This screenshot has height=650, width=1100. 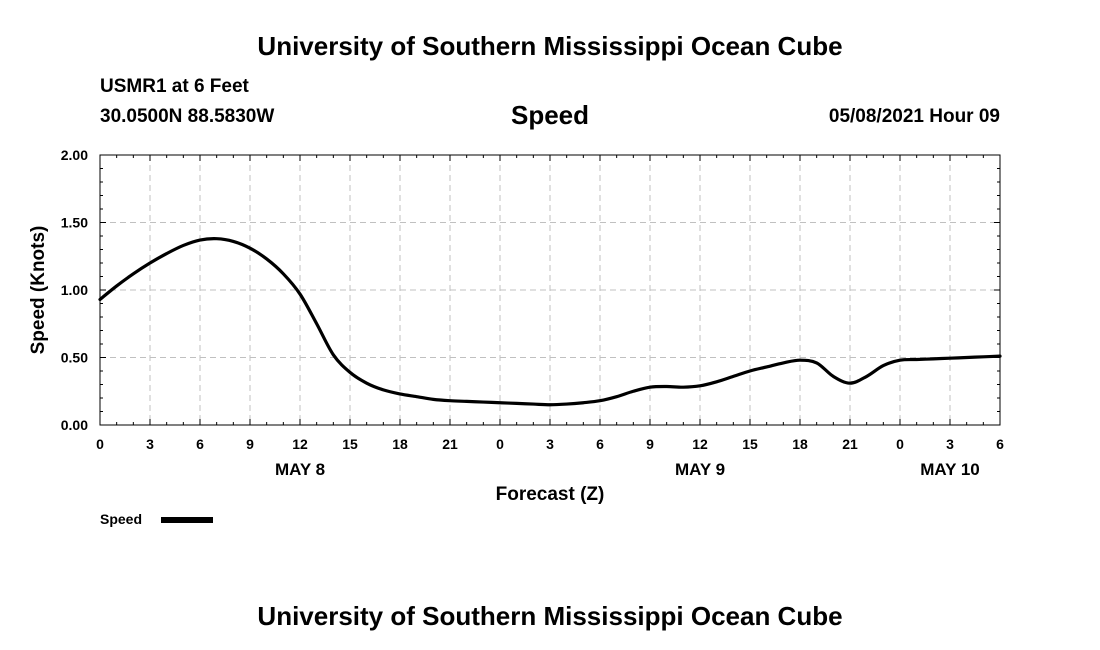 I want to click on date-label: MAY 8, so click(x=300, y=469).